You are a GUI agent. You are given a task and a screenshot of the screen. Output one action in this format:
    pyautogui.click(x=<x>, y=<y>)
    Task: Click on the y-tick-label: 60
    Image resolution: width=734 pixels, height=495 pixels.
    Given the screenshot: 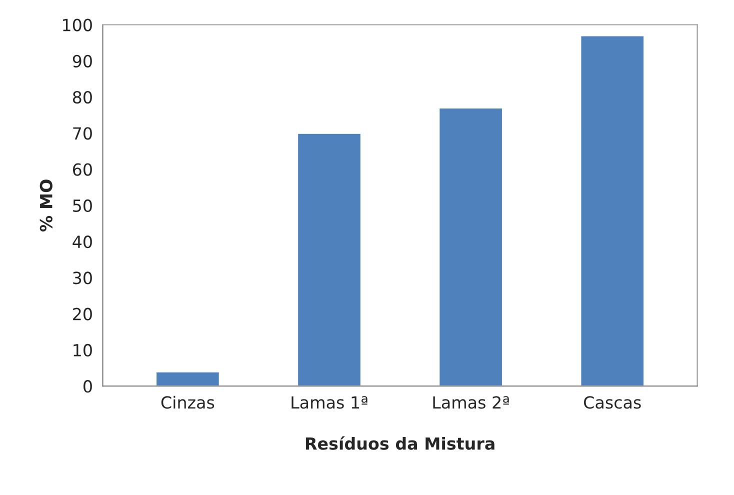 What is the action you would take?
    pyautogui.click(x=82, y=169)
    